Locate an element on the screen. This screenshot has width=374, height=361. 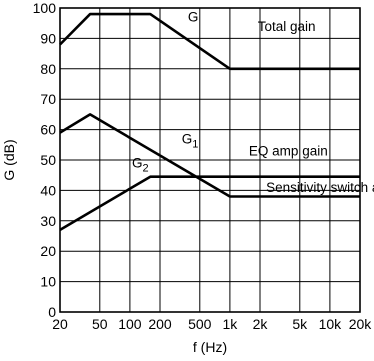
x-axis-label: f (Hz) is located at coordinates (210, 347).